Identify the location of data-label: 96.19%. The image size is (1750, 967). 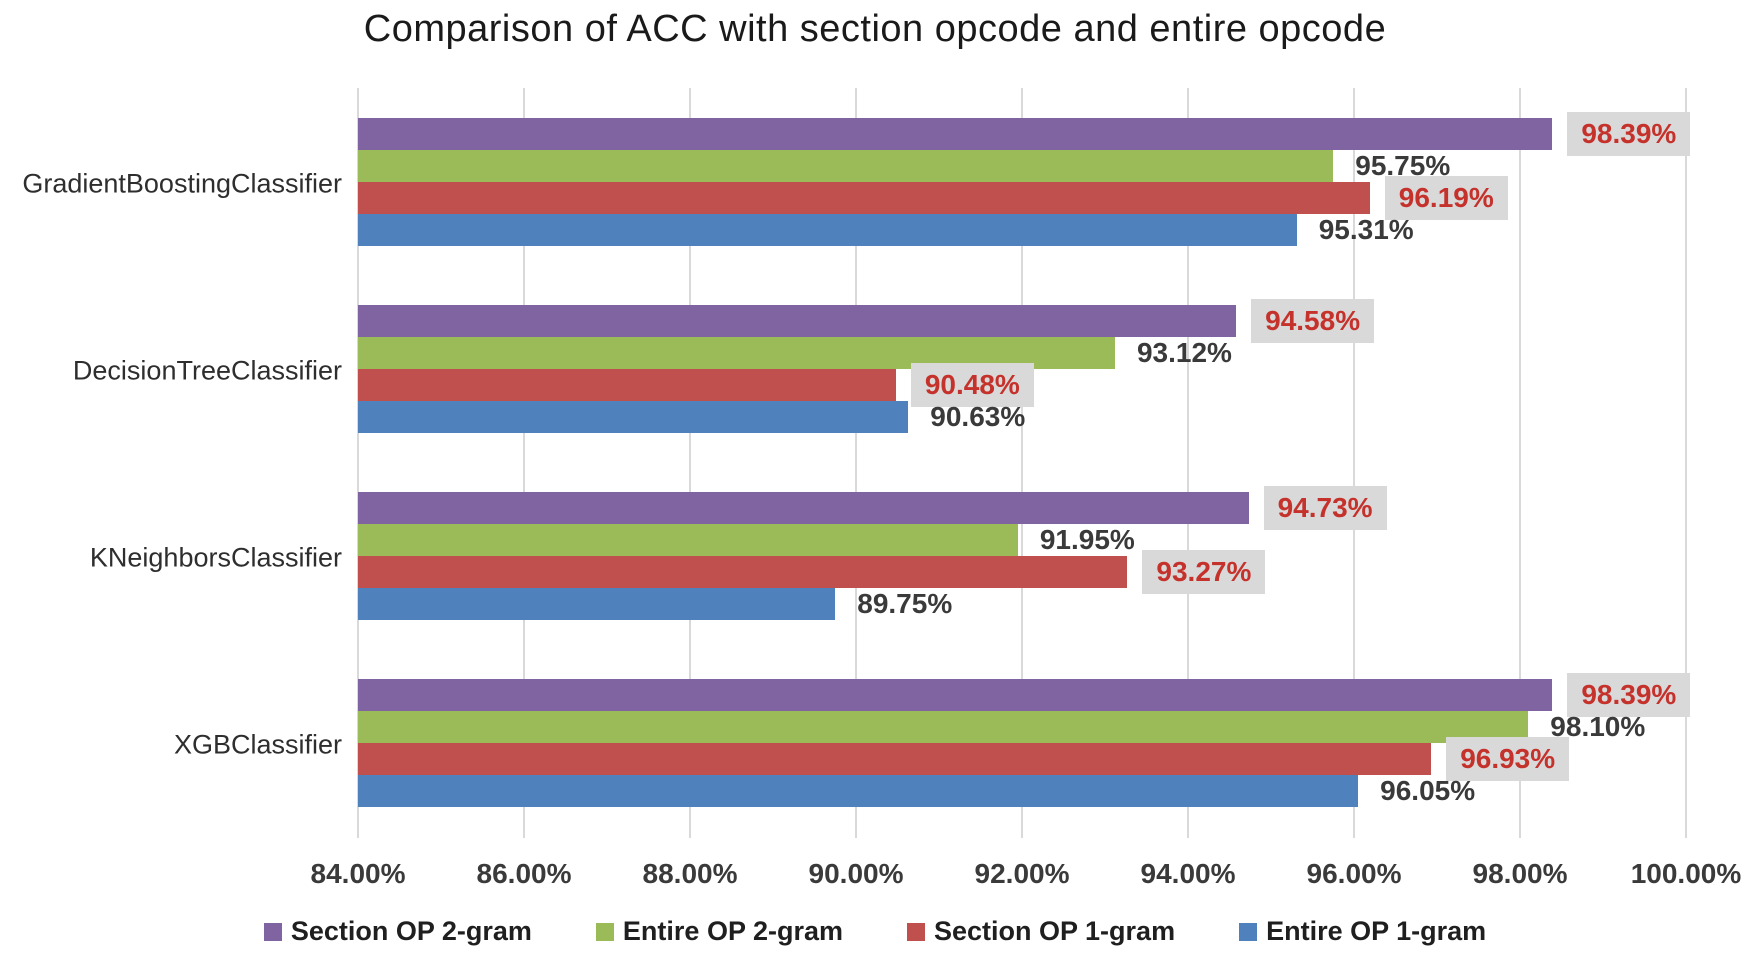
(1446, 198).